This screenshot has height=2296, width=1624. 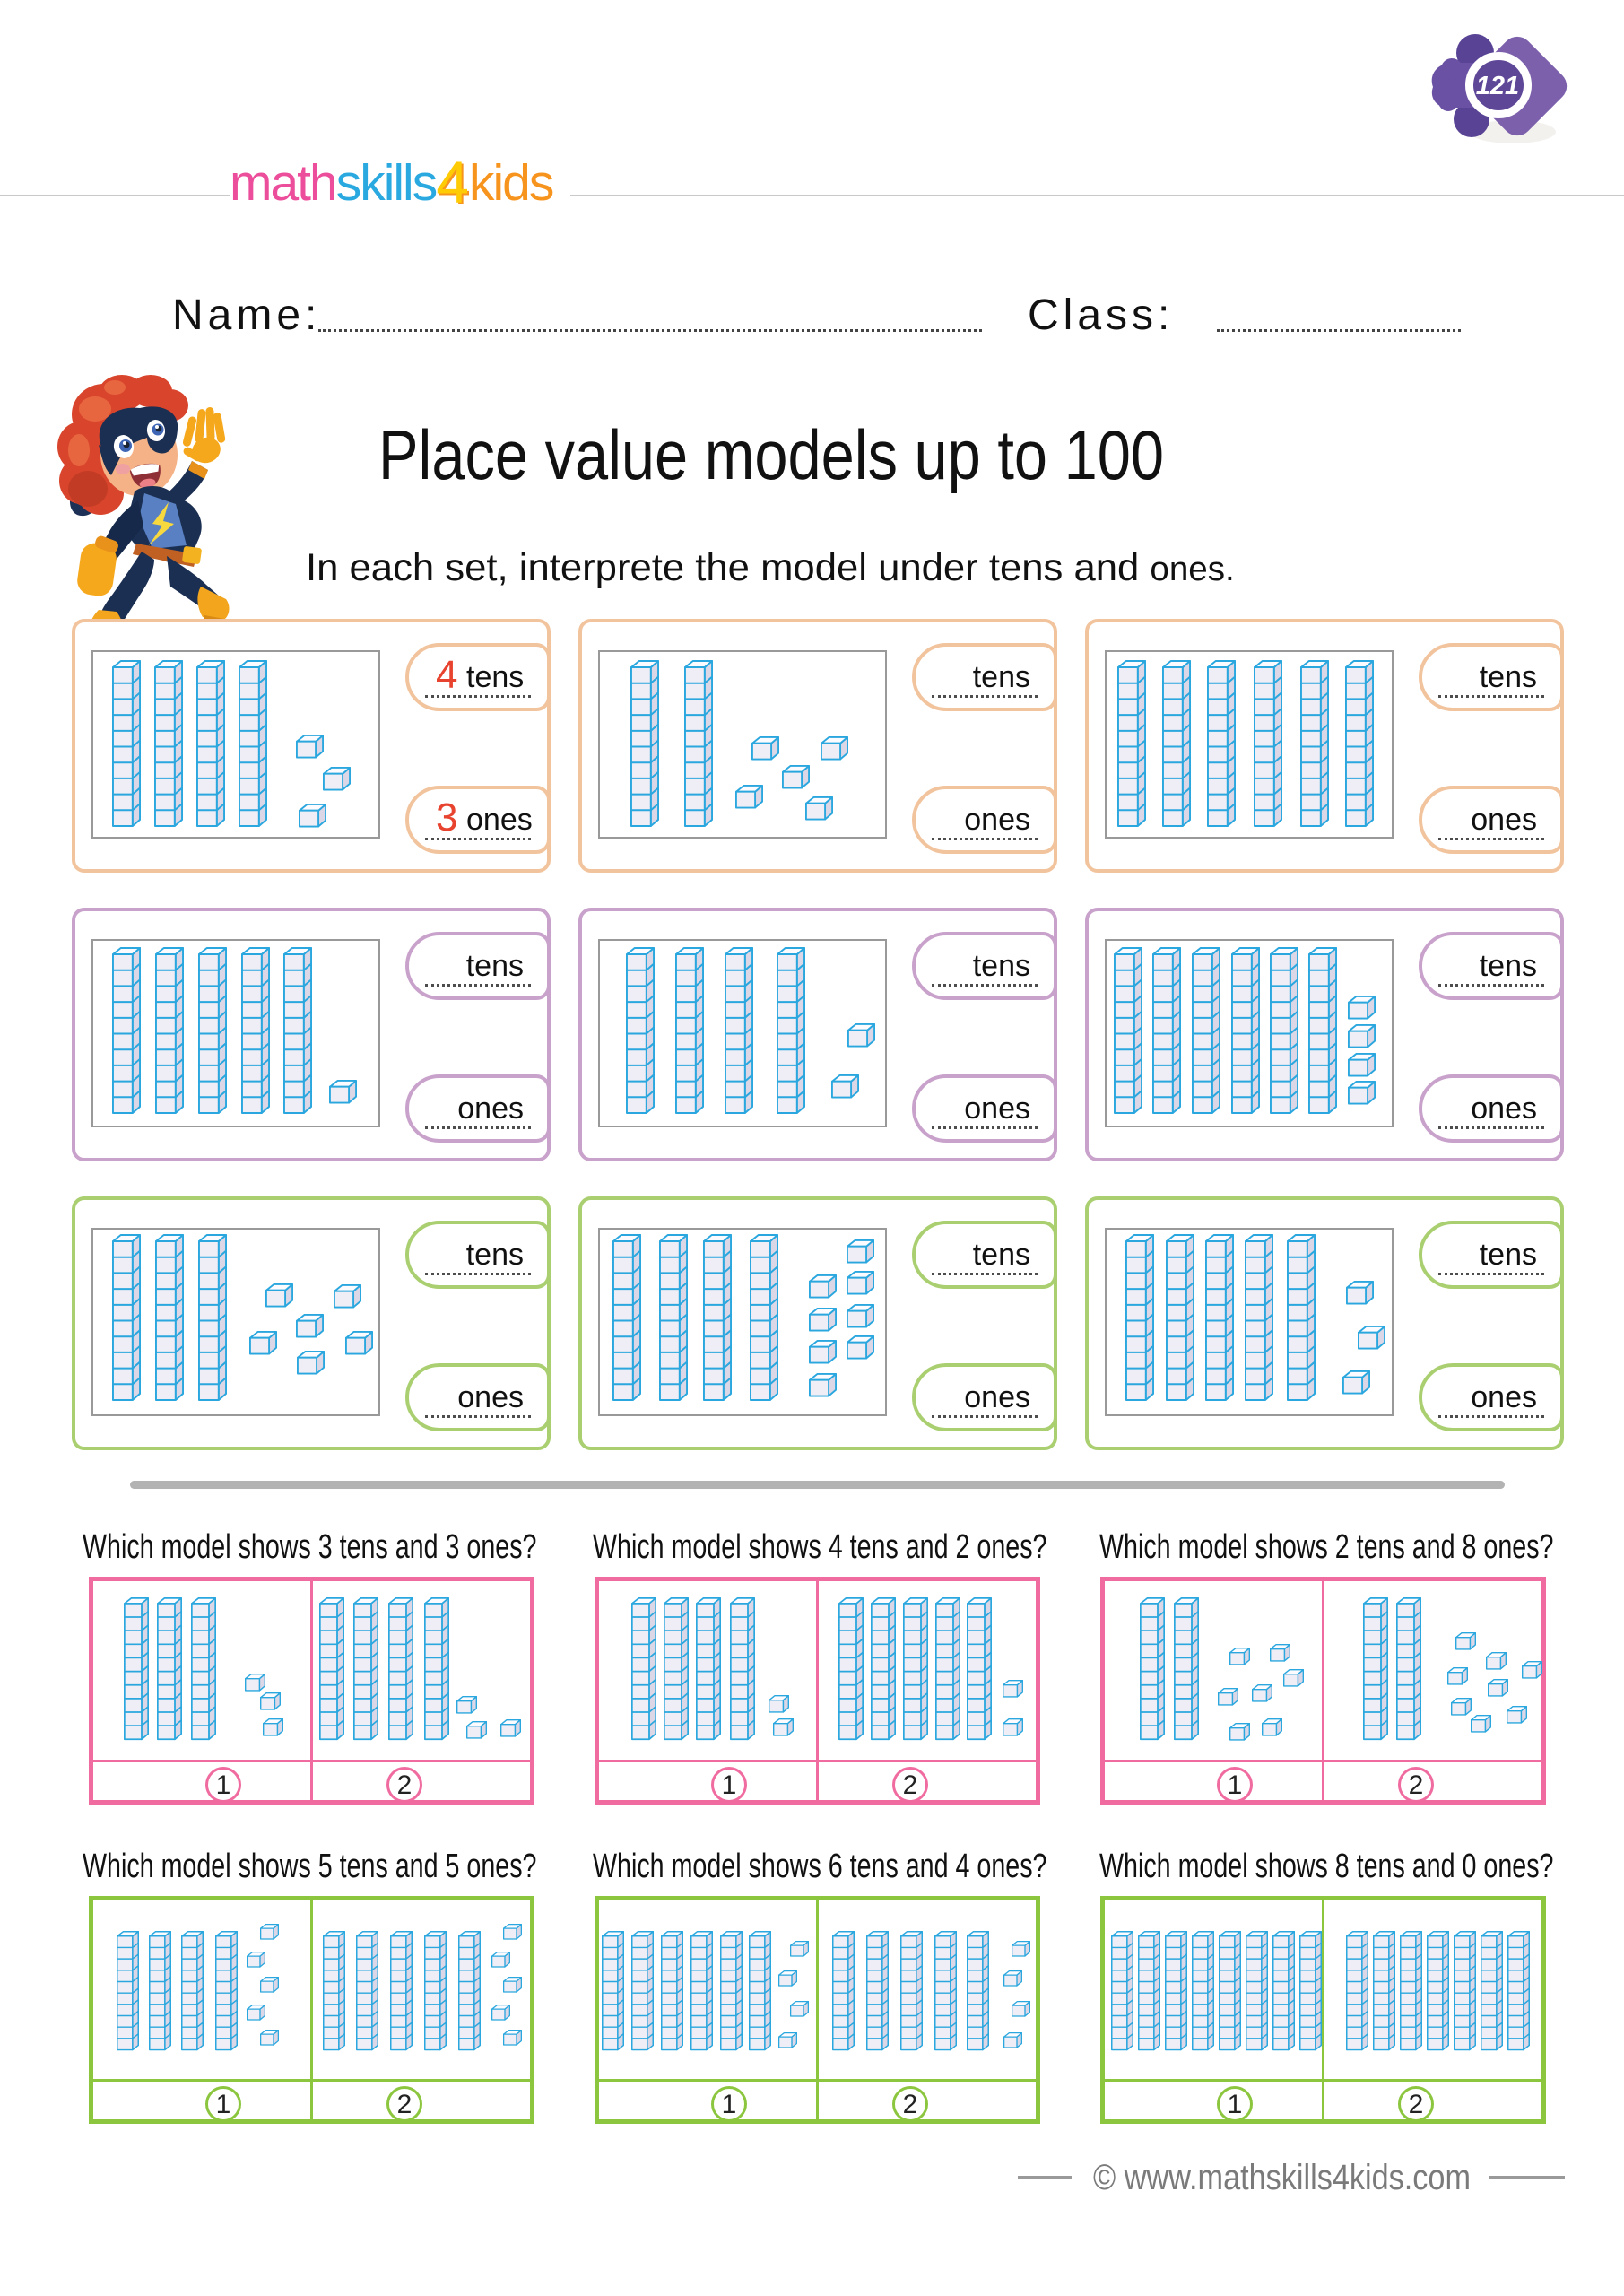 I want to click on svg-text: 121, so click(x=1497, y=86).